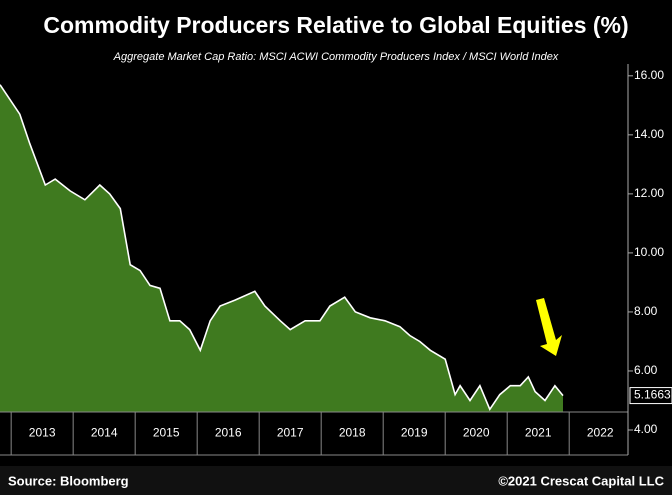 The width and height of the screenshot is (672, 495). Describe the element at coordinates (649, 75) in the screenshot. I see `y-tick-label: 16.00` at that location.